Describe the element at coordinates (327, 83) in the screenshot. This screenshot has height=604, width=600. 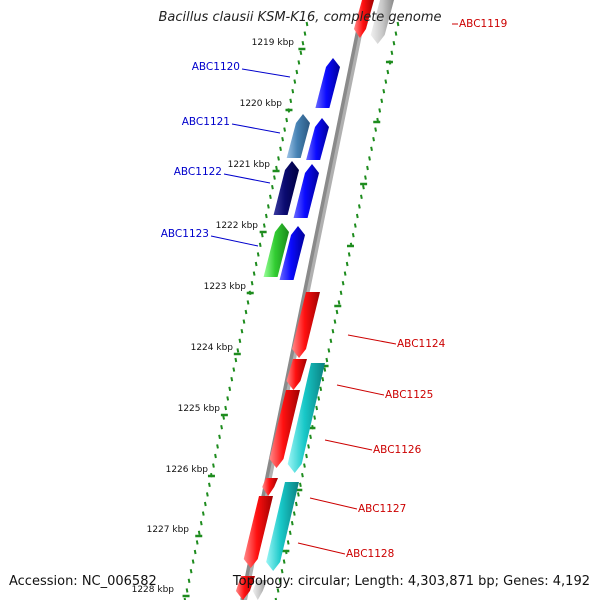
I see `gene-abc1120` at that location.